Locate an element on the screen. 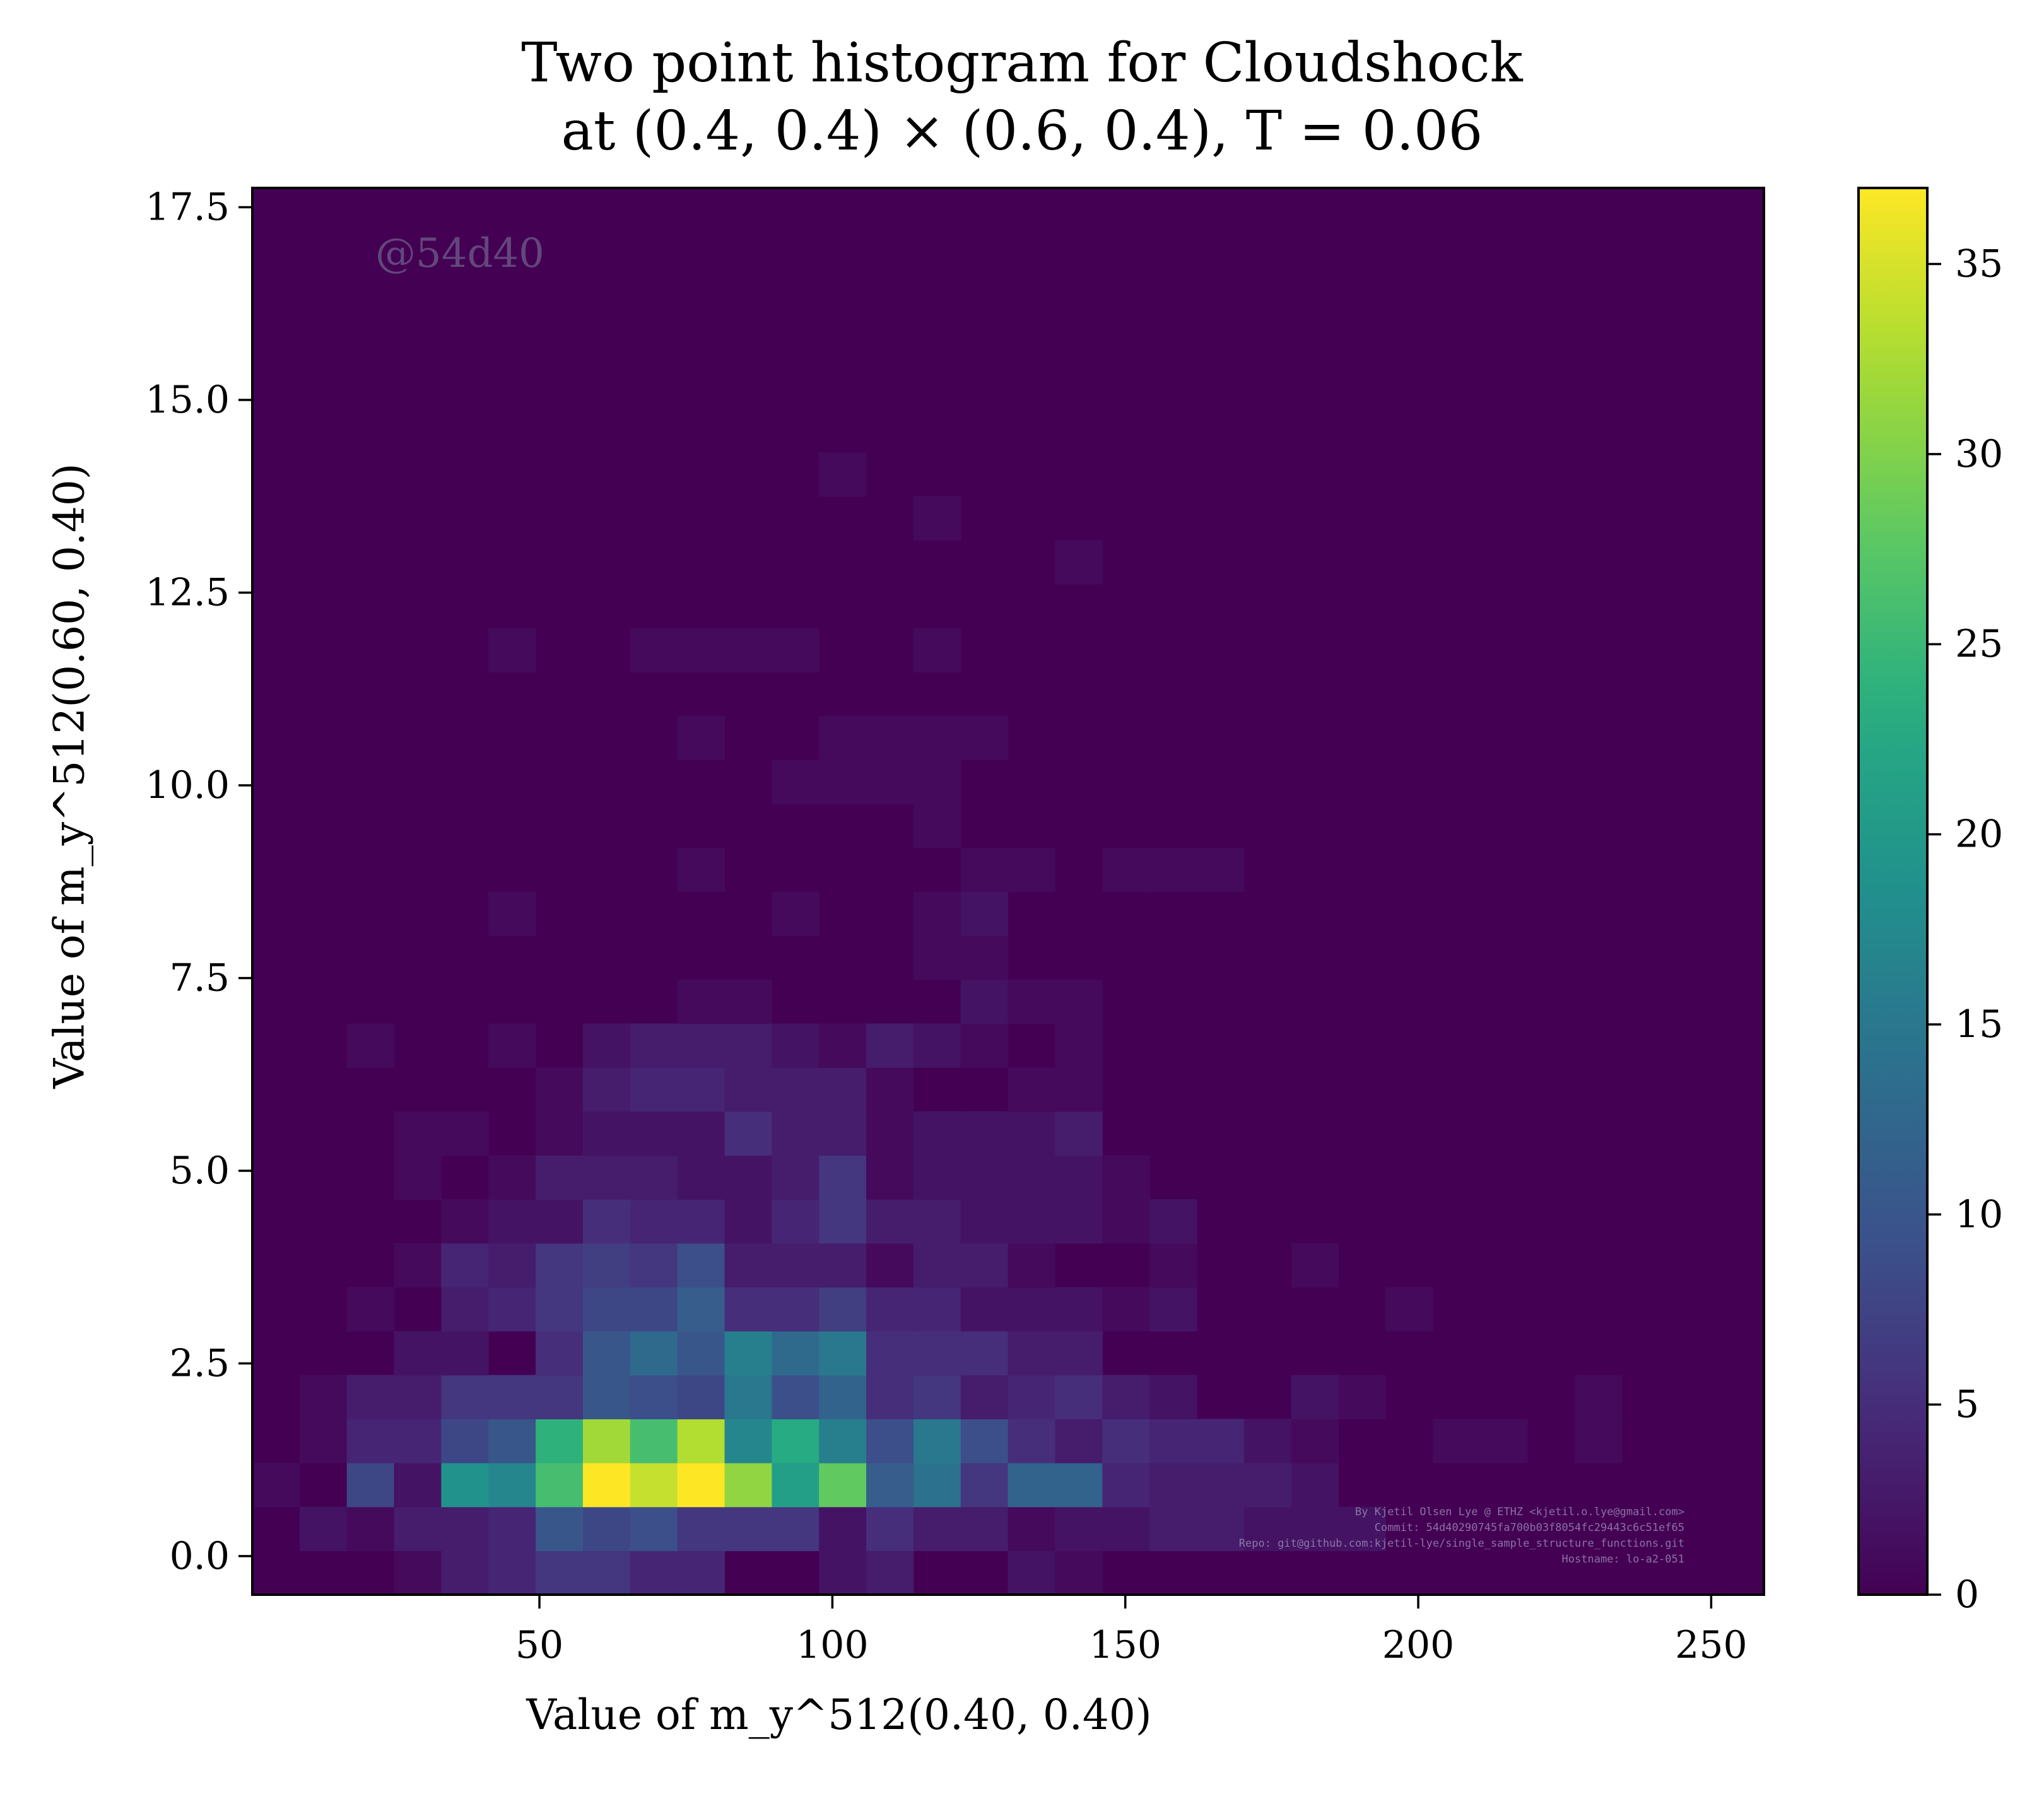 The width and height of the screenshot is (2044, 1794). x-axis-label: Value of m_y^512(0.40, 0.40) is located at coordinates (839, 1715).